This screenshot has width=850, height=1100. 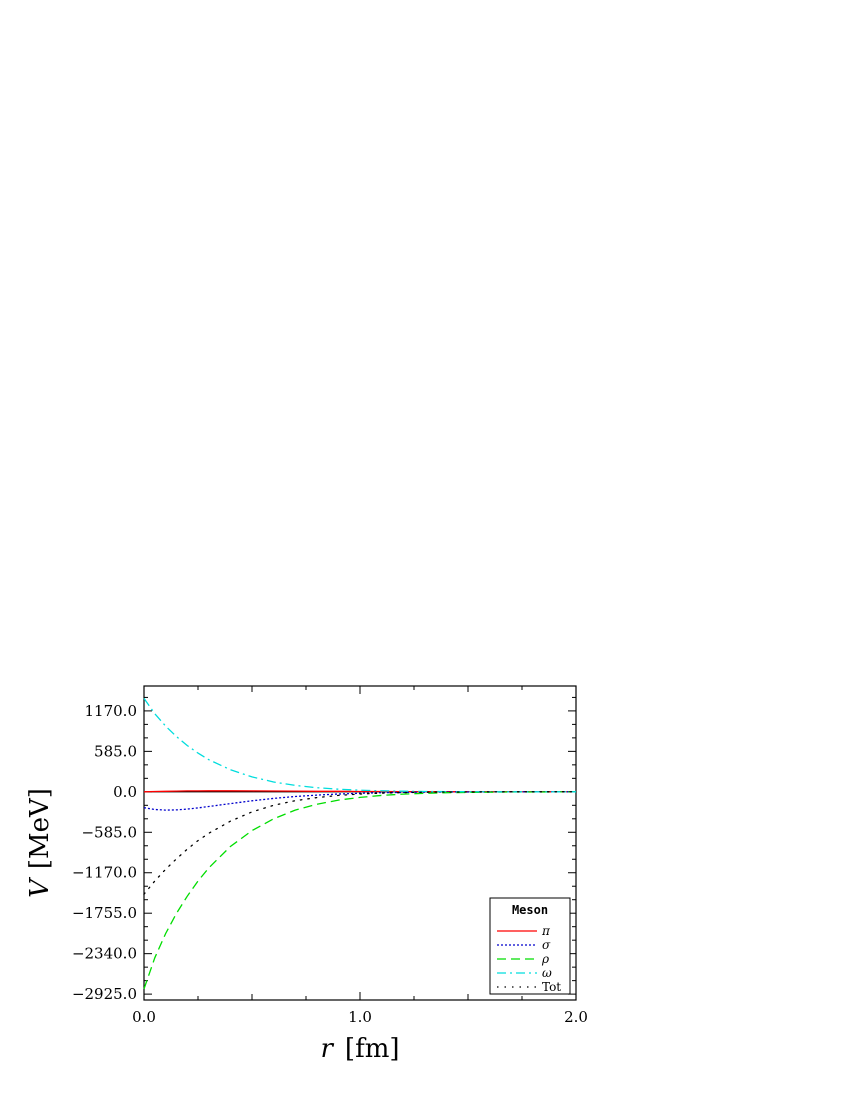 What do you see at coordinates (104, 994) in the screenshot?
I see `y-tick-label: −2925.0` at bounding box center [104, 994].